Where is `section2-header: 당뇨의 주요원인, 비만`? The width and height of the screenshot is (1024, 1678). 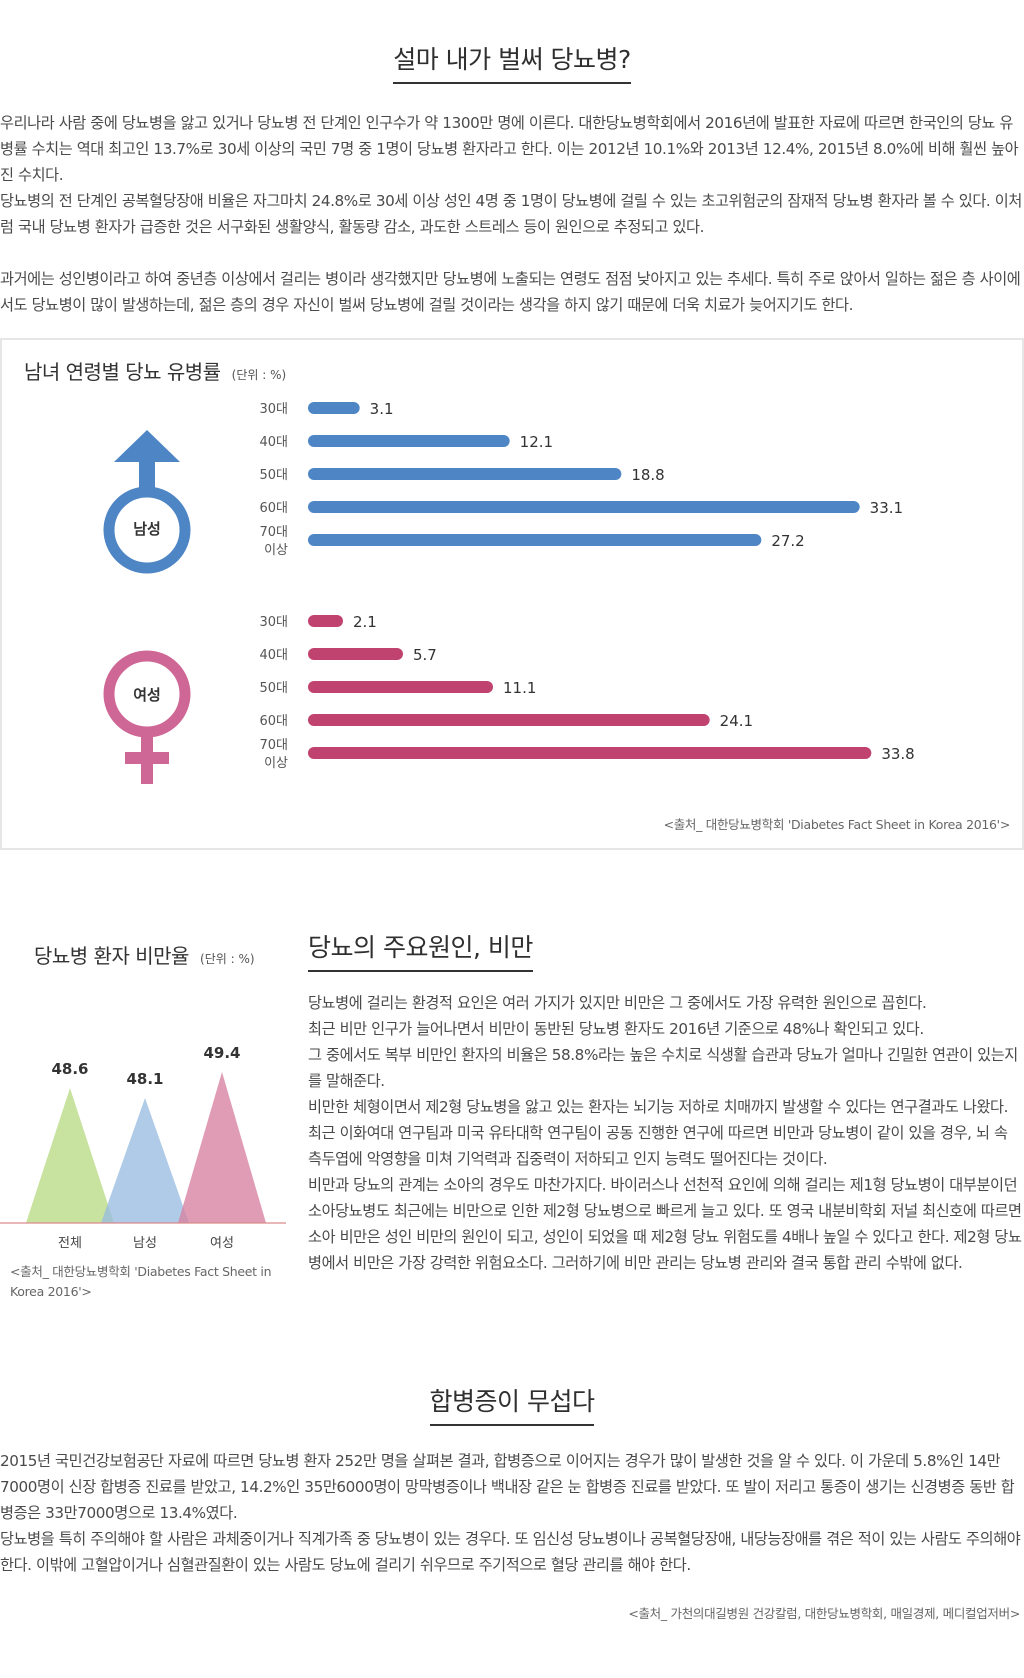 section2-header: 당뇨의 주요원인, 비만 is located at coordinates (420, 950).